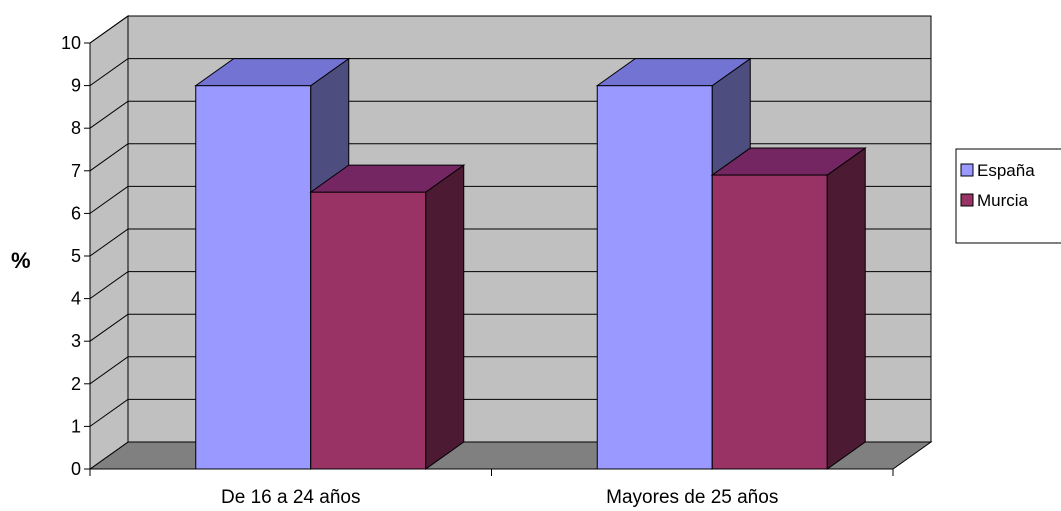 The width and height of the screenshot is (1061, 511). What do you see at coordinates (76, 86) in the screenshot?
I see `y-tick-label: 9` at bounding box center [76, 86].